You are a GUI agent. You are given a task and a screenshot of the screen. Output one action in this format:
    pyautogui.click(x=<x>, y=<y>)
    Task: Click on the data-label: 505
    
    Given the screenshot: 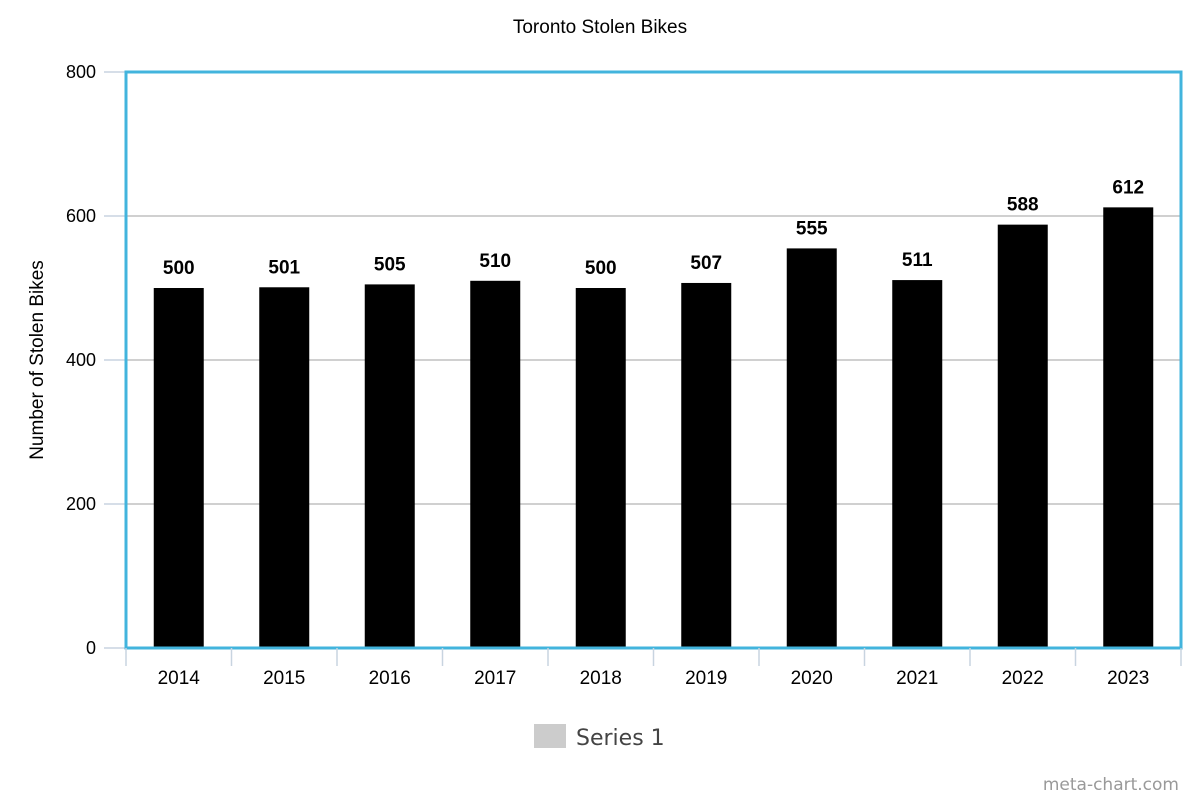 What is the action you would take?
    pyautogui.click(x=390, y=264)
    